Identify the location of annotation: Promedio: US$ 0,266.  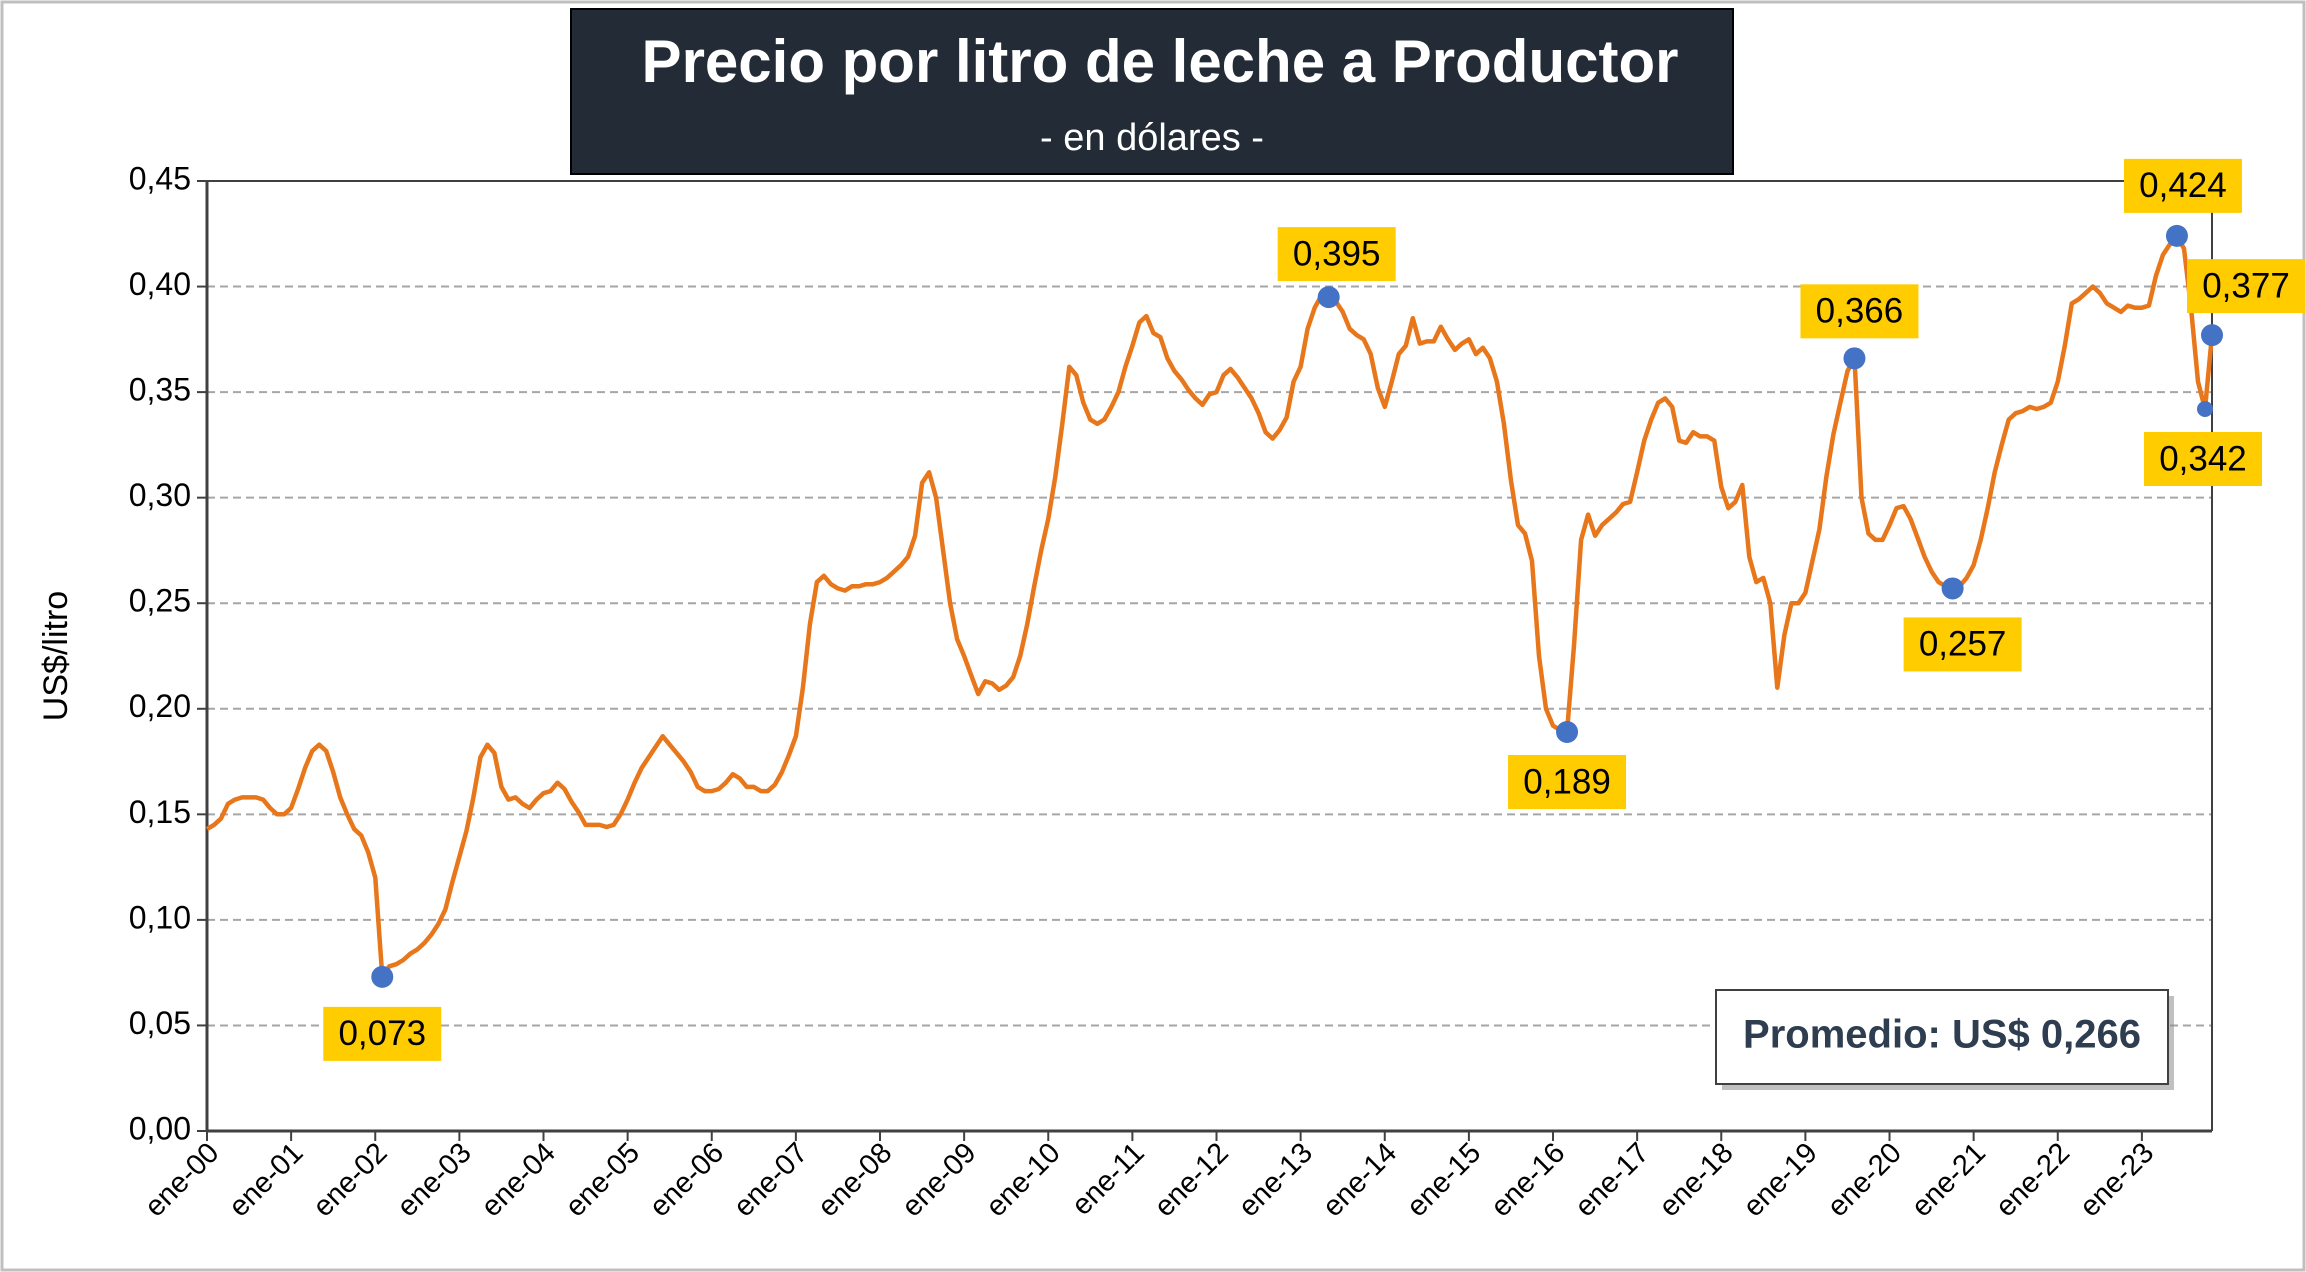
(1942, 1035).